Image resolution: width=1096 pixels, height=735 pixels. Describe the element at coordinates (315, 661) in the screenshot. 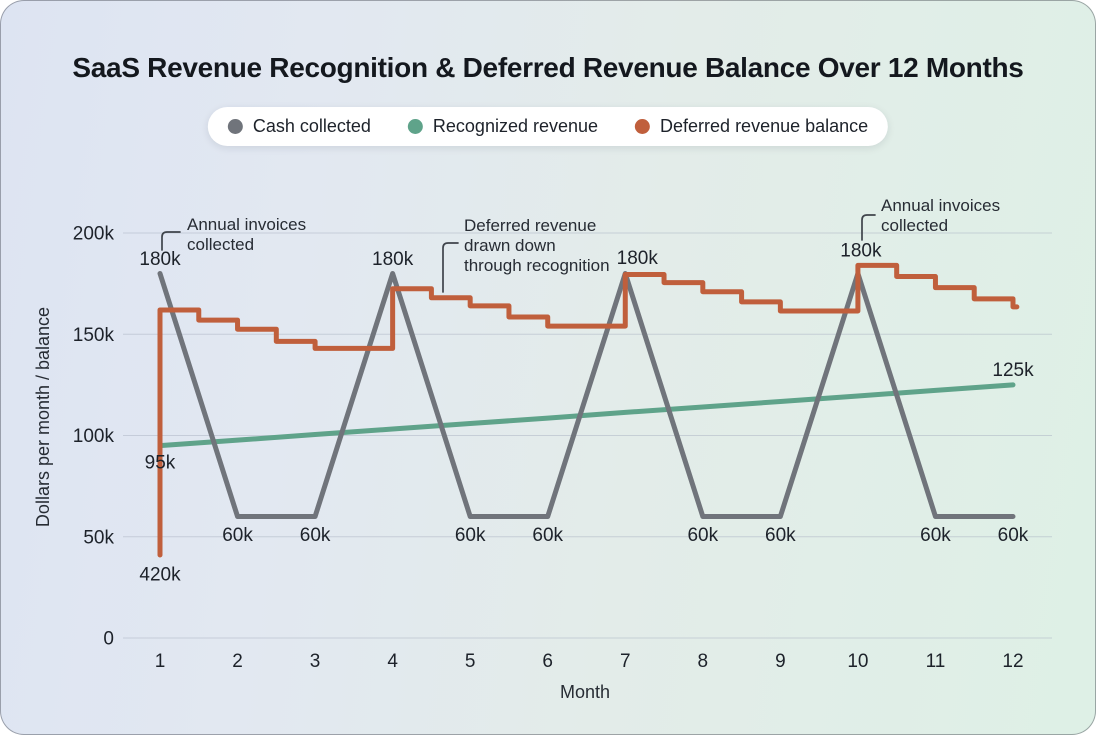

I see `x-tick-label: 3` at that location.